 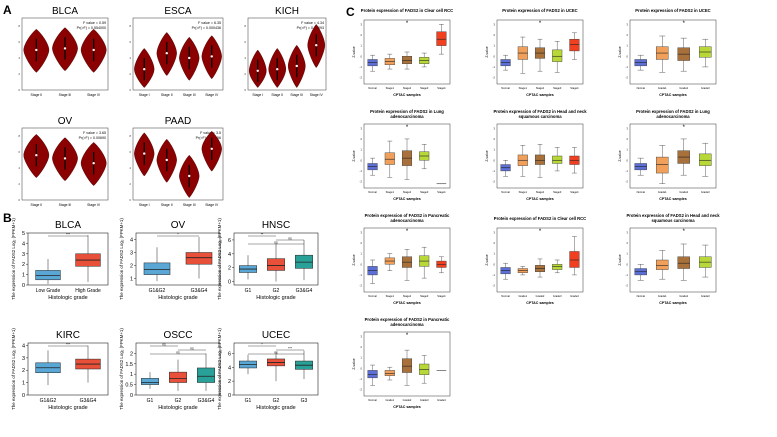 What do you see at coordinates (167, 95) in the screenshot?
I see `x-tick-label: Stage II` at bounding box center [167, 95].